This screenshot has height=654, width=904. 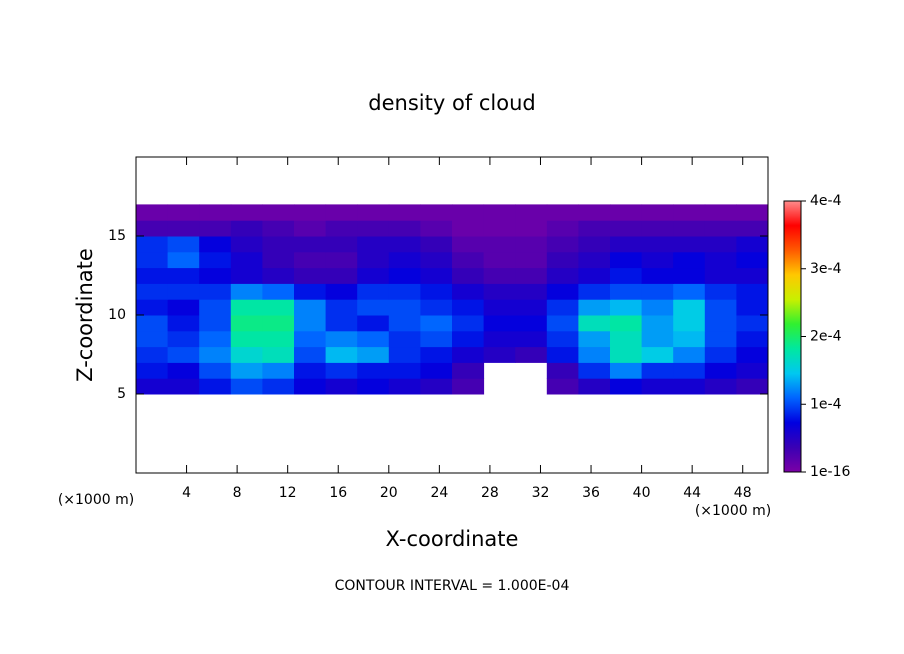 What do you see at coordinates (830, 472) in the screenshot?
I see `colorbar-tick-label: 1e-16` at bounding box center [830, 472].